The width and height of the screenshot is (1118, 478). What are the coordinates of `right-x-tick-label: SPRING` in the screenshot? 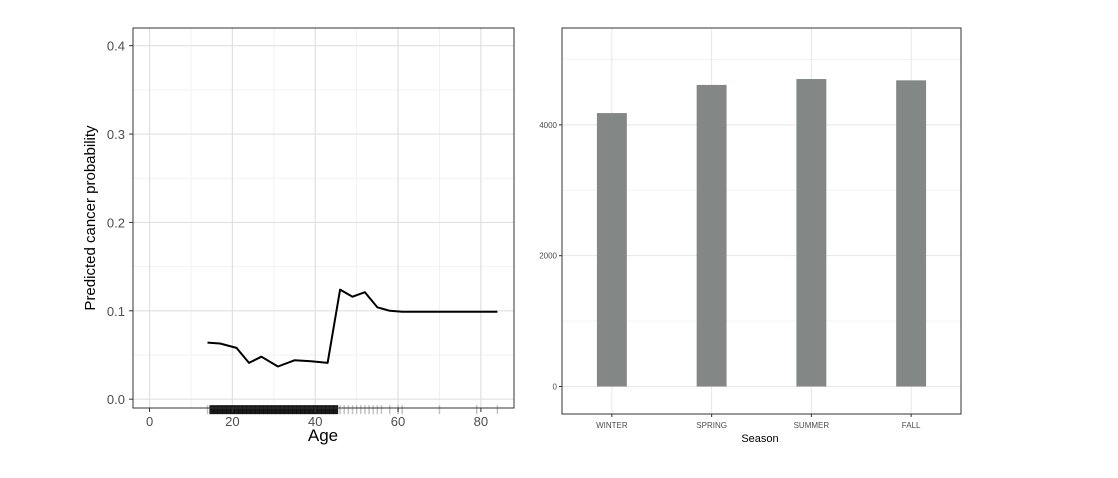 It's located at (711, 425).